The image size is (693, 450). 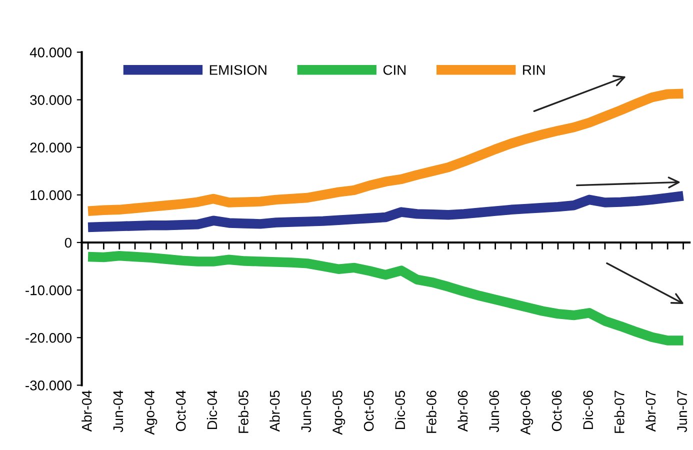 I want to click on x-tick-label: Abr-07, so click(x=650, y=411).